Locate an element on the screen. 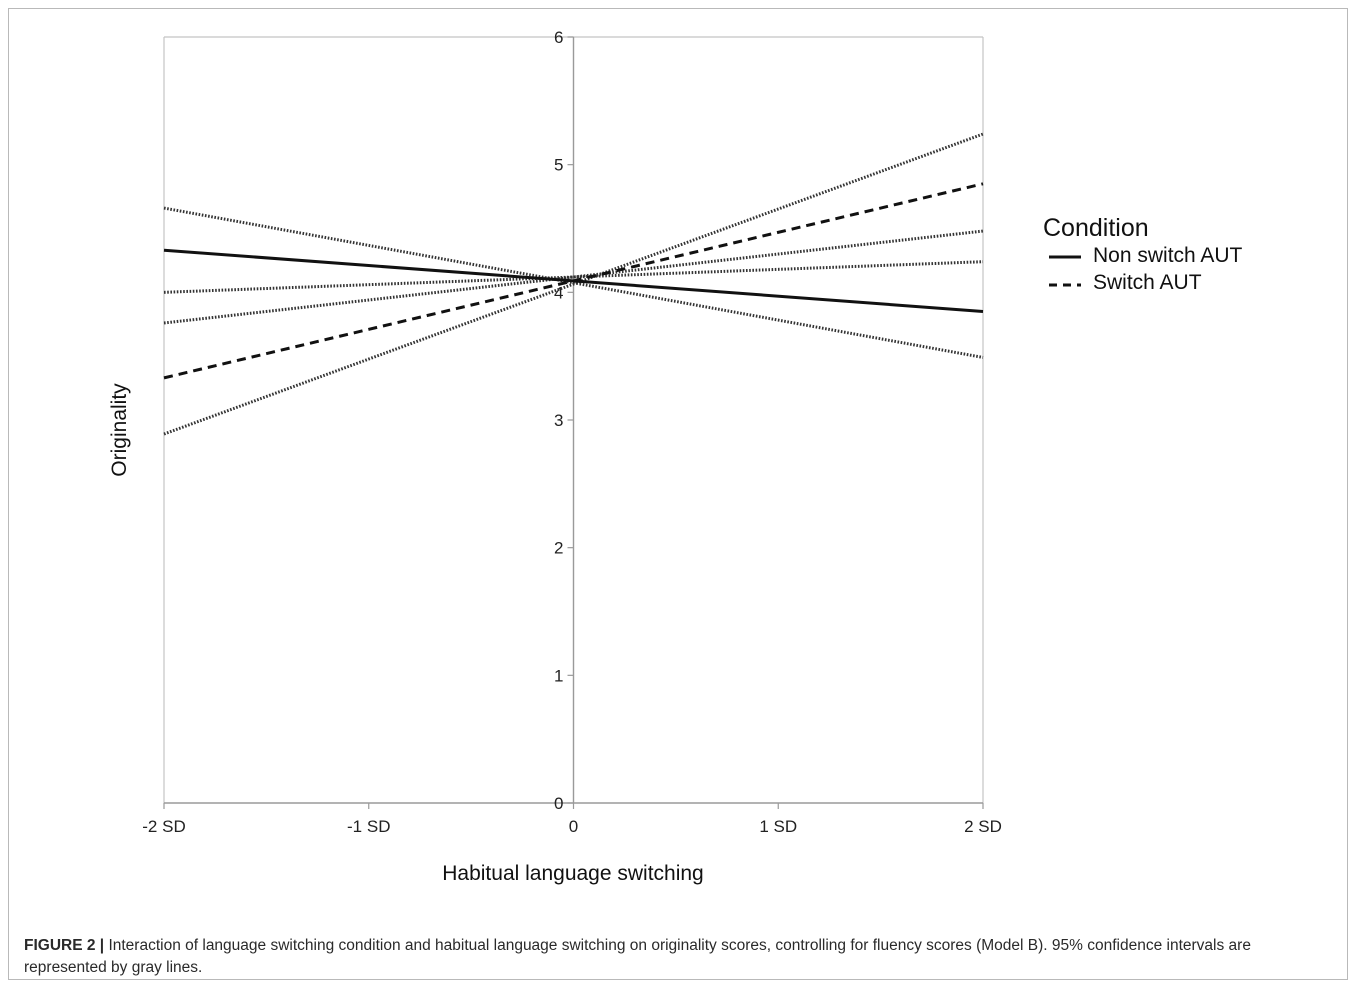  series-line-switch-aut is located at coordinates (573, 281).